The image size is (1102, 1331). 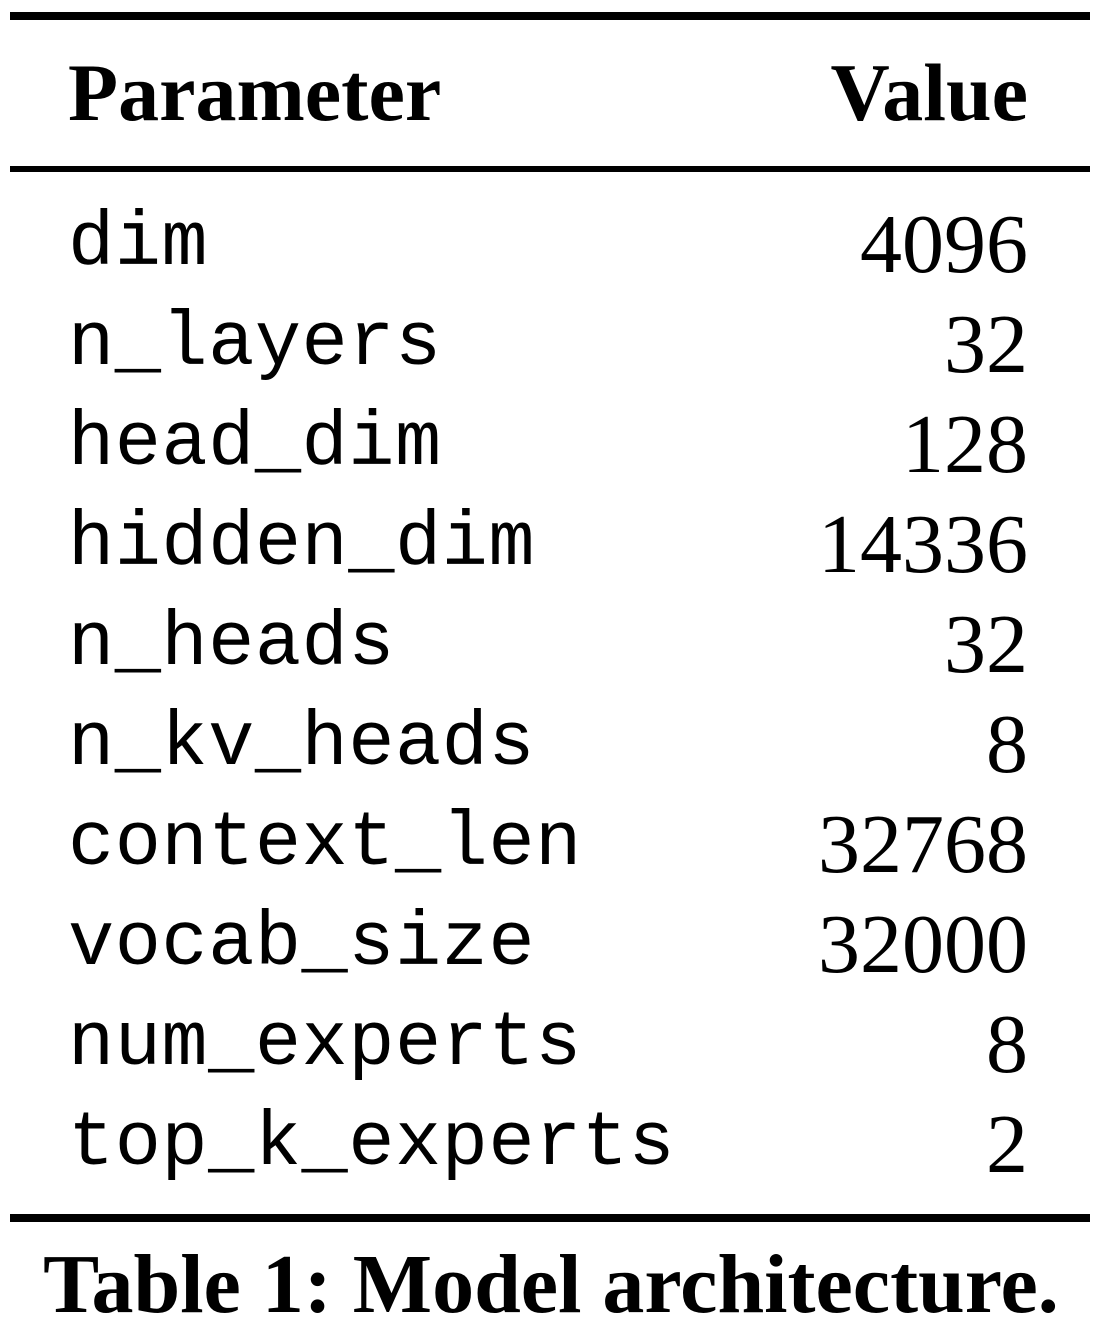 I want to click on parameter-name: n_heads, so click(x=231, y=644).